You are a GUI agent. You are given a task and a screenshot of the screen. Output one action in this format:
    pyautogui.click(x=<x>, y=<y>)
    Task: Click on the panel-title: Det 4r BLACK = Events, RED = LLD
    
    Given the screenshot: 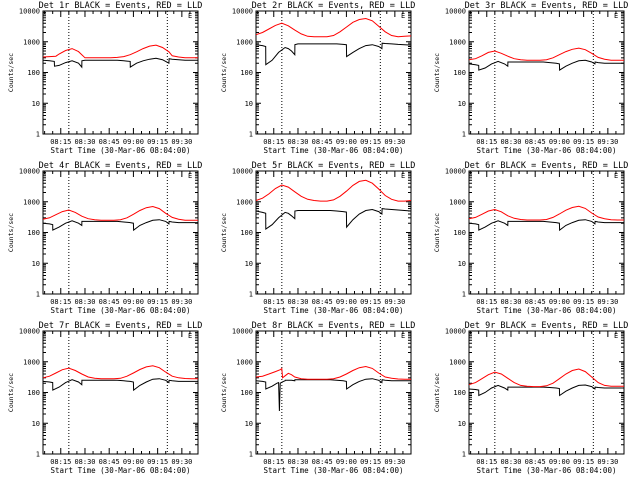 What is the action you would take?
    pyautogui.click(x=121, y=166)
    